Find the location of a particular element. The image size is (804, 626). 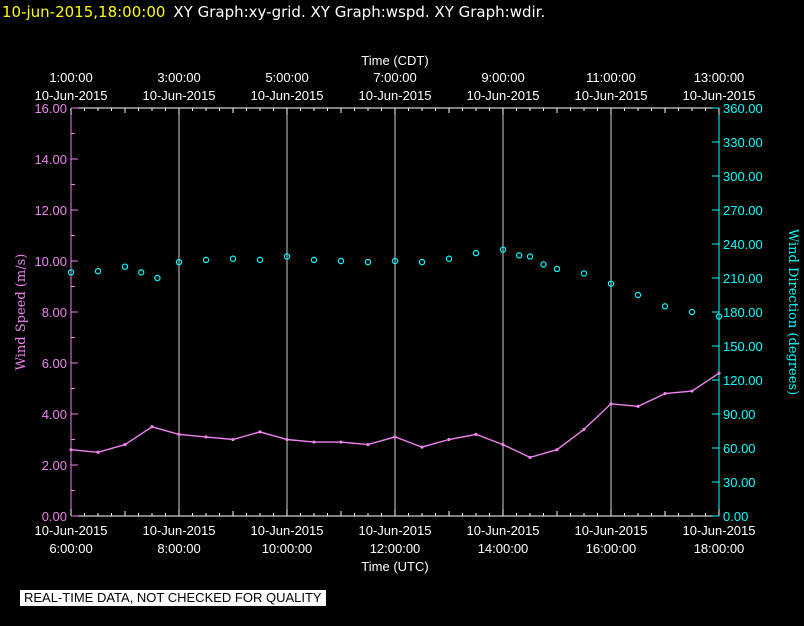

x-top-tick-time: 1:00:00 is located at coordinates (70, 77).